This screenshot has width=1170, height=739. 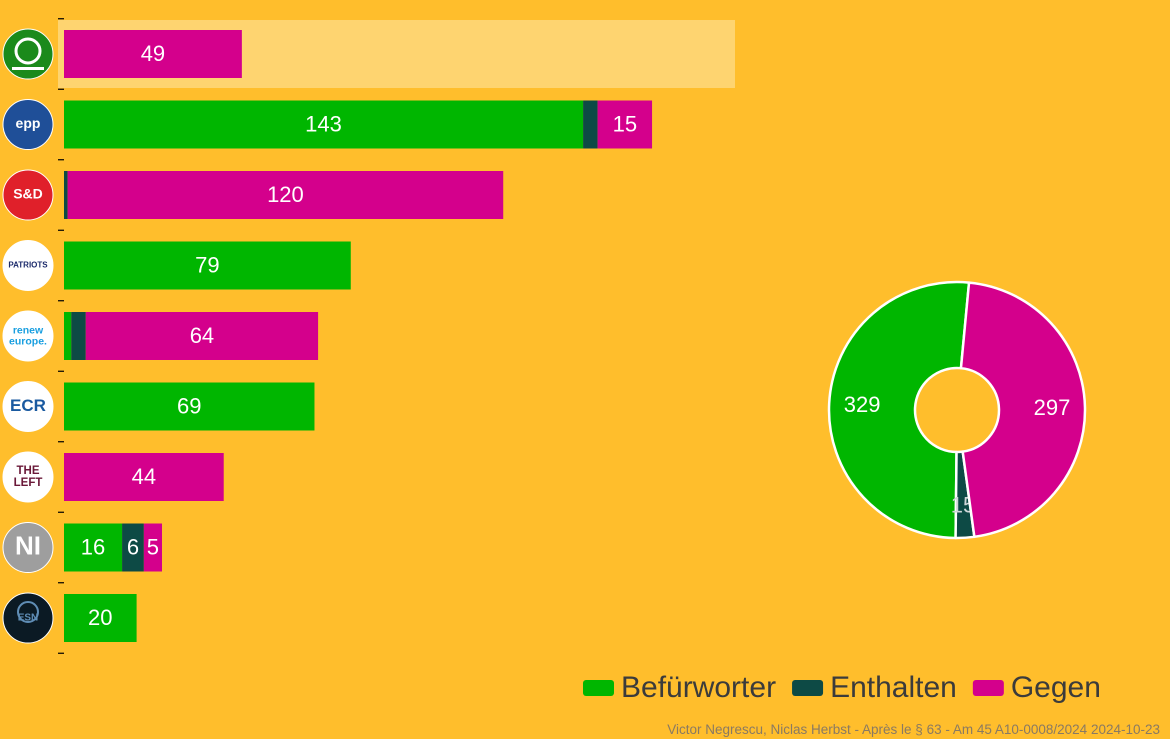 I want to click on bar-segment-s-d-gegen, so click(x=285, y=195).